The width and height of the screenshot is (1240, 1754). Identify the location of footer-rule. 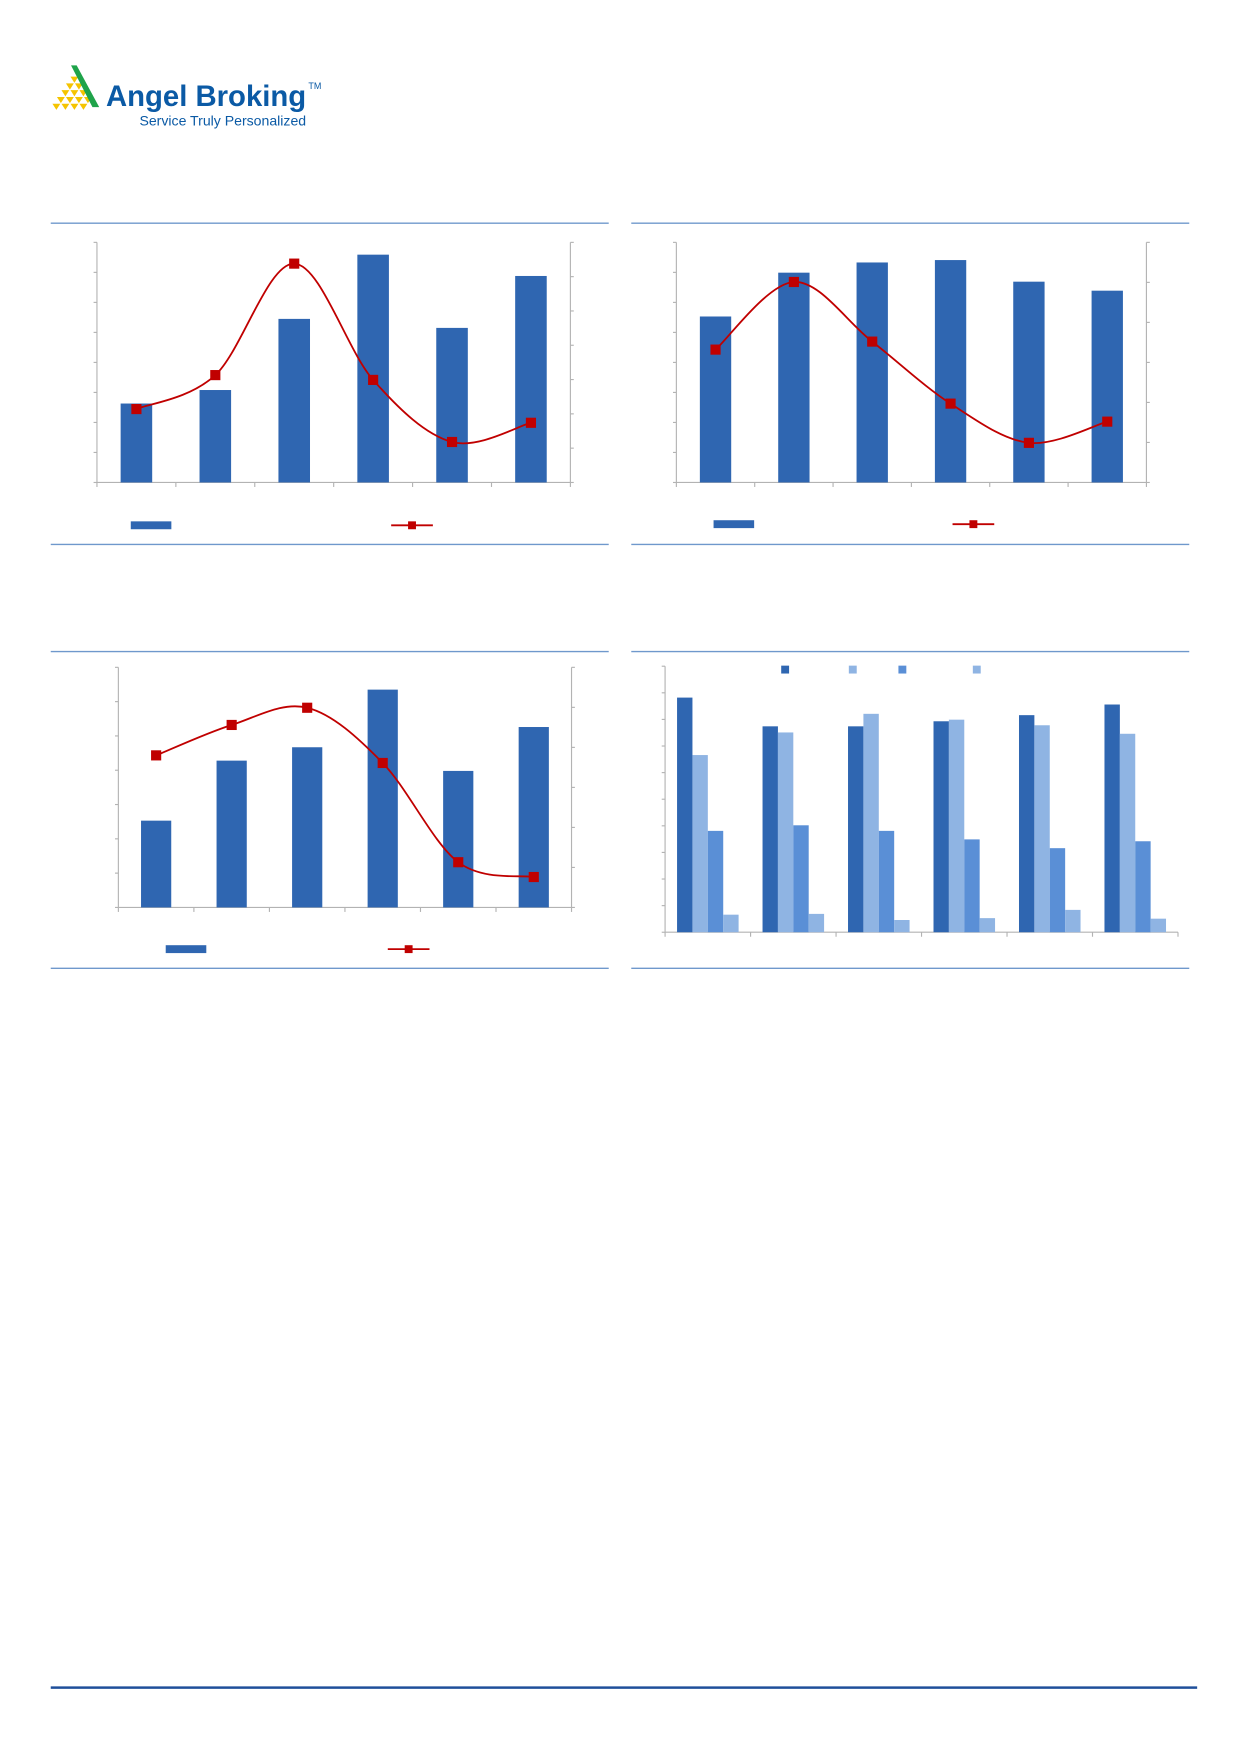
(624, 1687).